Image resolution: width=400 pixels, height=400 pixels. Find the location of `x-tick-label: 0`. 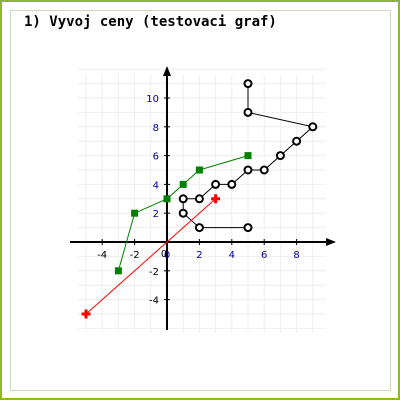

x-tick-label: 0 is located at coordinates (167, 255).